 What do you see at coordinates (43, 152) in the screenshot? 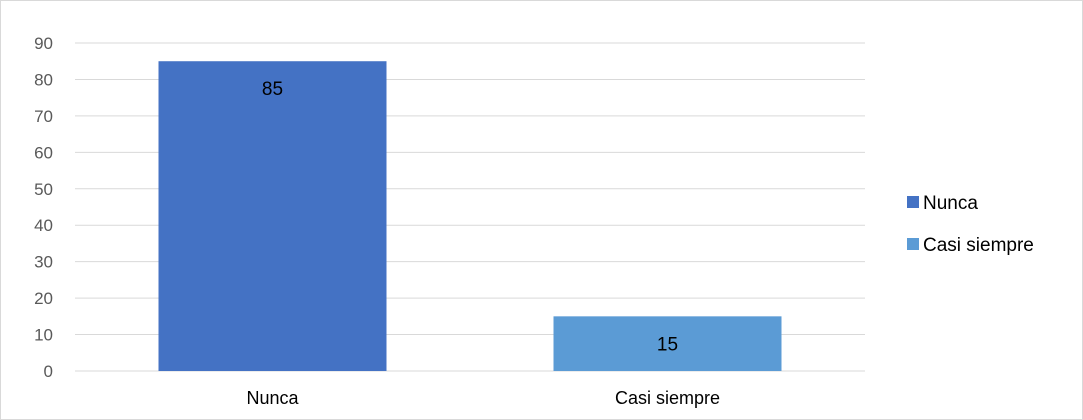
I see `y-tick-label-60: 60` at bounding box center [43, 152].